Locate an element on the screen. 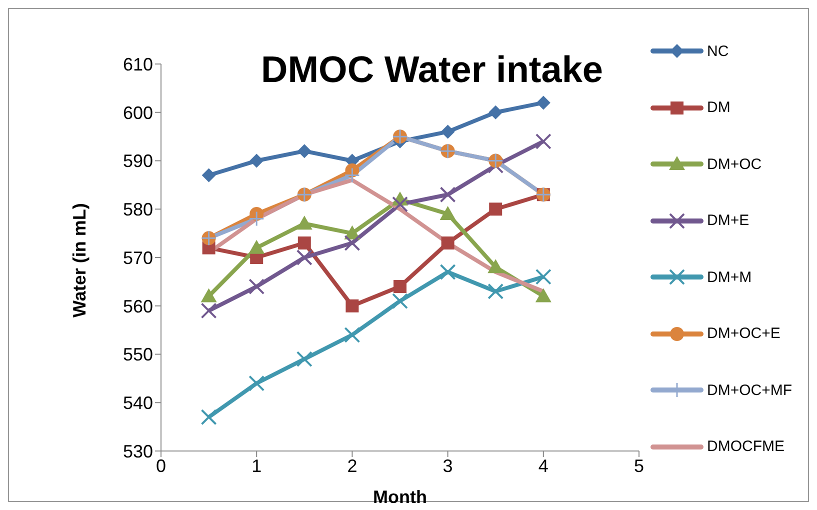 The height and width of the screenshot is (510, 817). chart-title: DMOC Water intake is located at coordinates (432, 70).